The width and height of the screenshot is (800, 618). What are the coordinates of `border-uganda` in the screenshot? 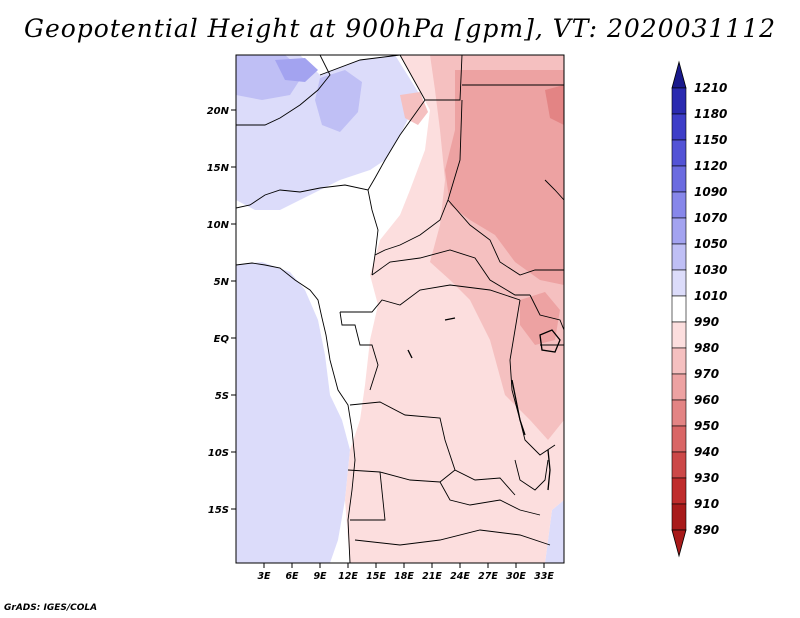 It's located at (546, 312).